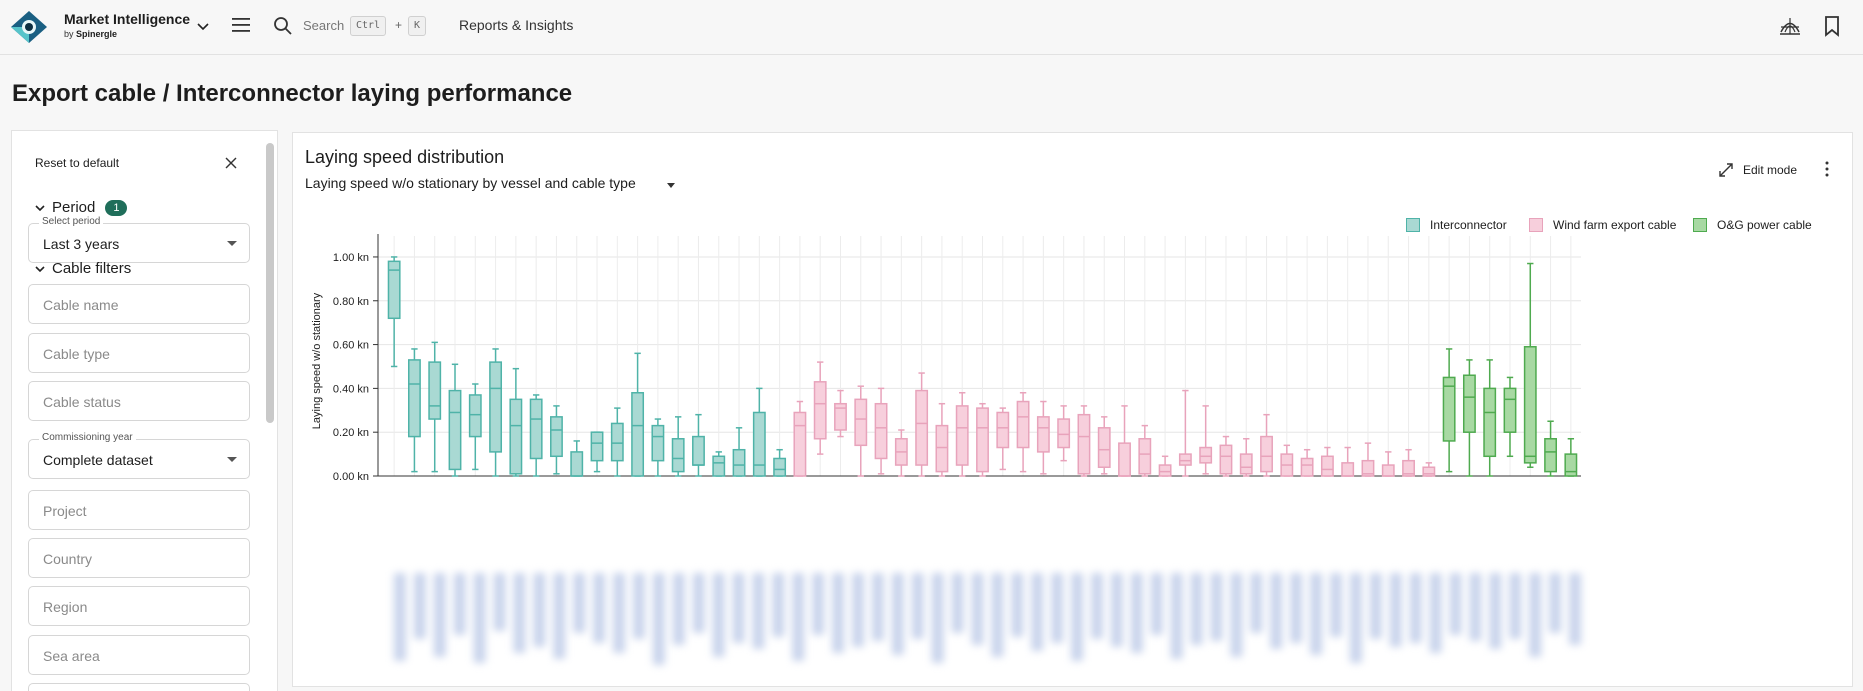  I want to click on cable-name-field: Cable name, so click(139, 304).